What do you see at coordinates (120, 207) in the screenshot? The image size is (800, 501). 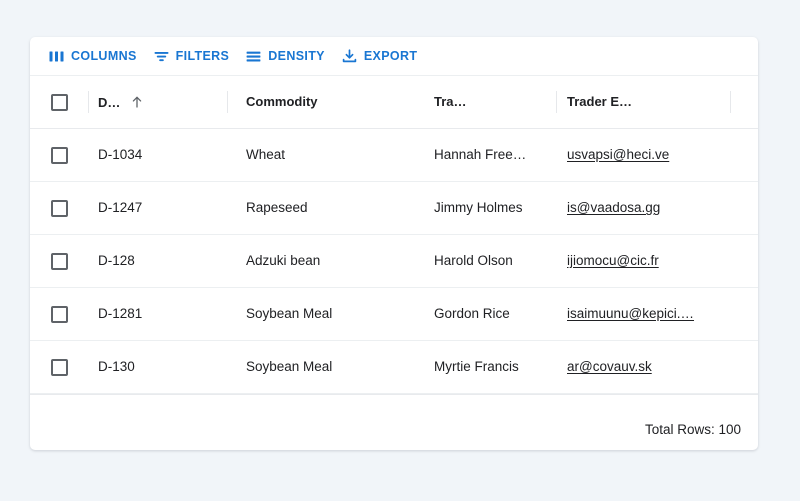 I see `cell-id-text: D-1247` at bounding box center [120, 207].